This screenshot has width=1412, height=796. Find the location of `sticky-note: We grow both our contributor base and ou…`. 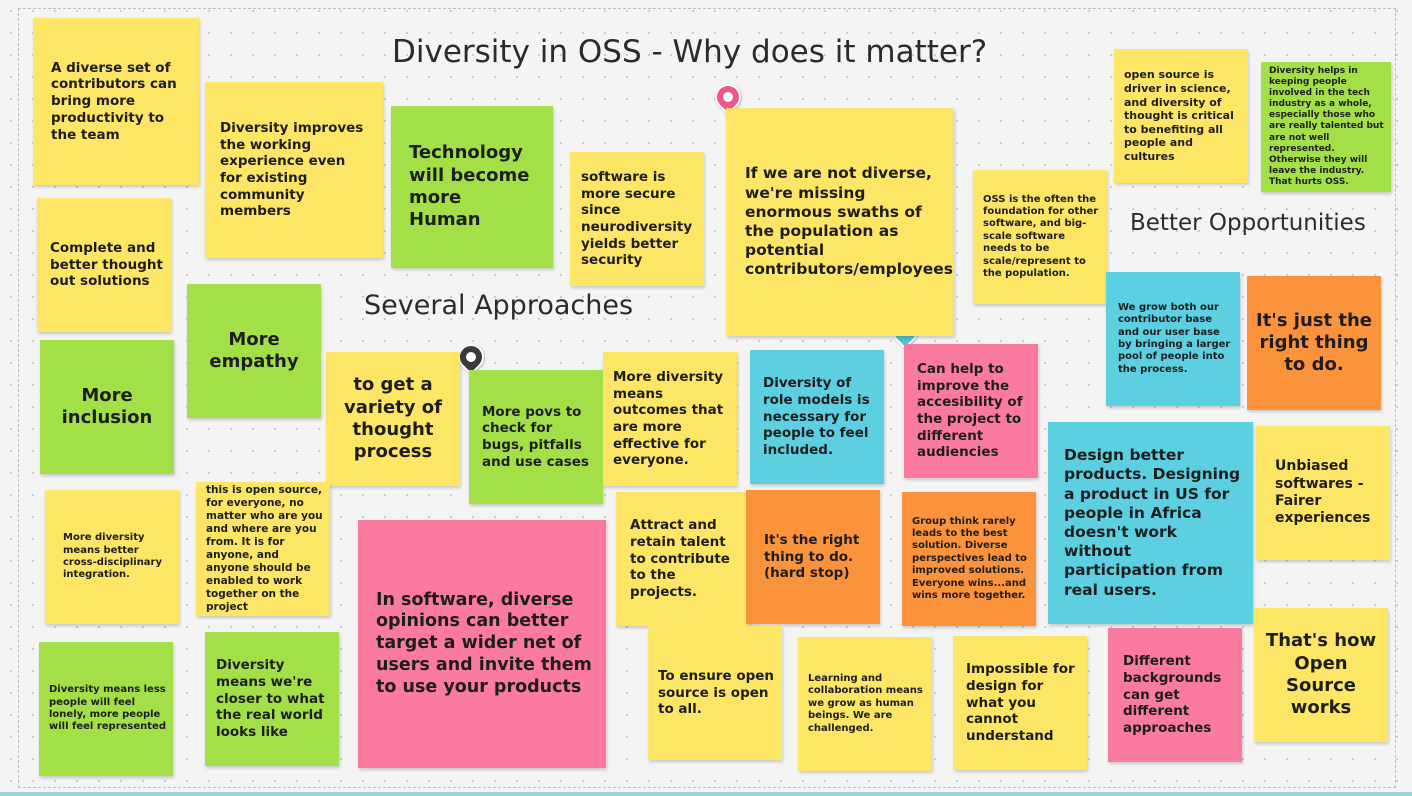

sticky-note: We grow both our contributor base and ou… is located at coordinates (1173, 339).